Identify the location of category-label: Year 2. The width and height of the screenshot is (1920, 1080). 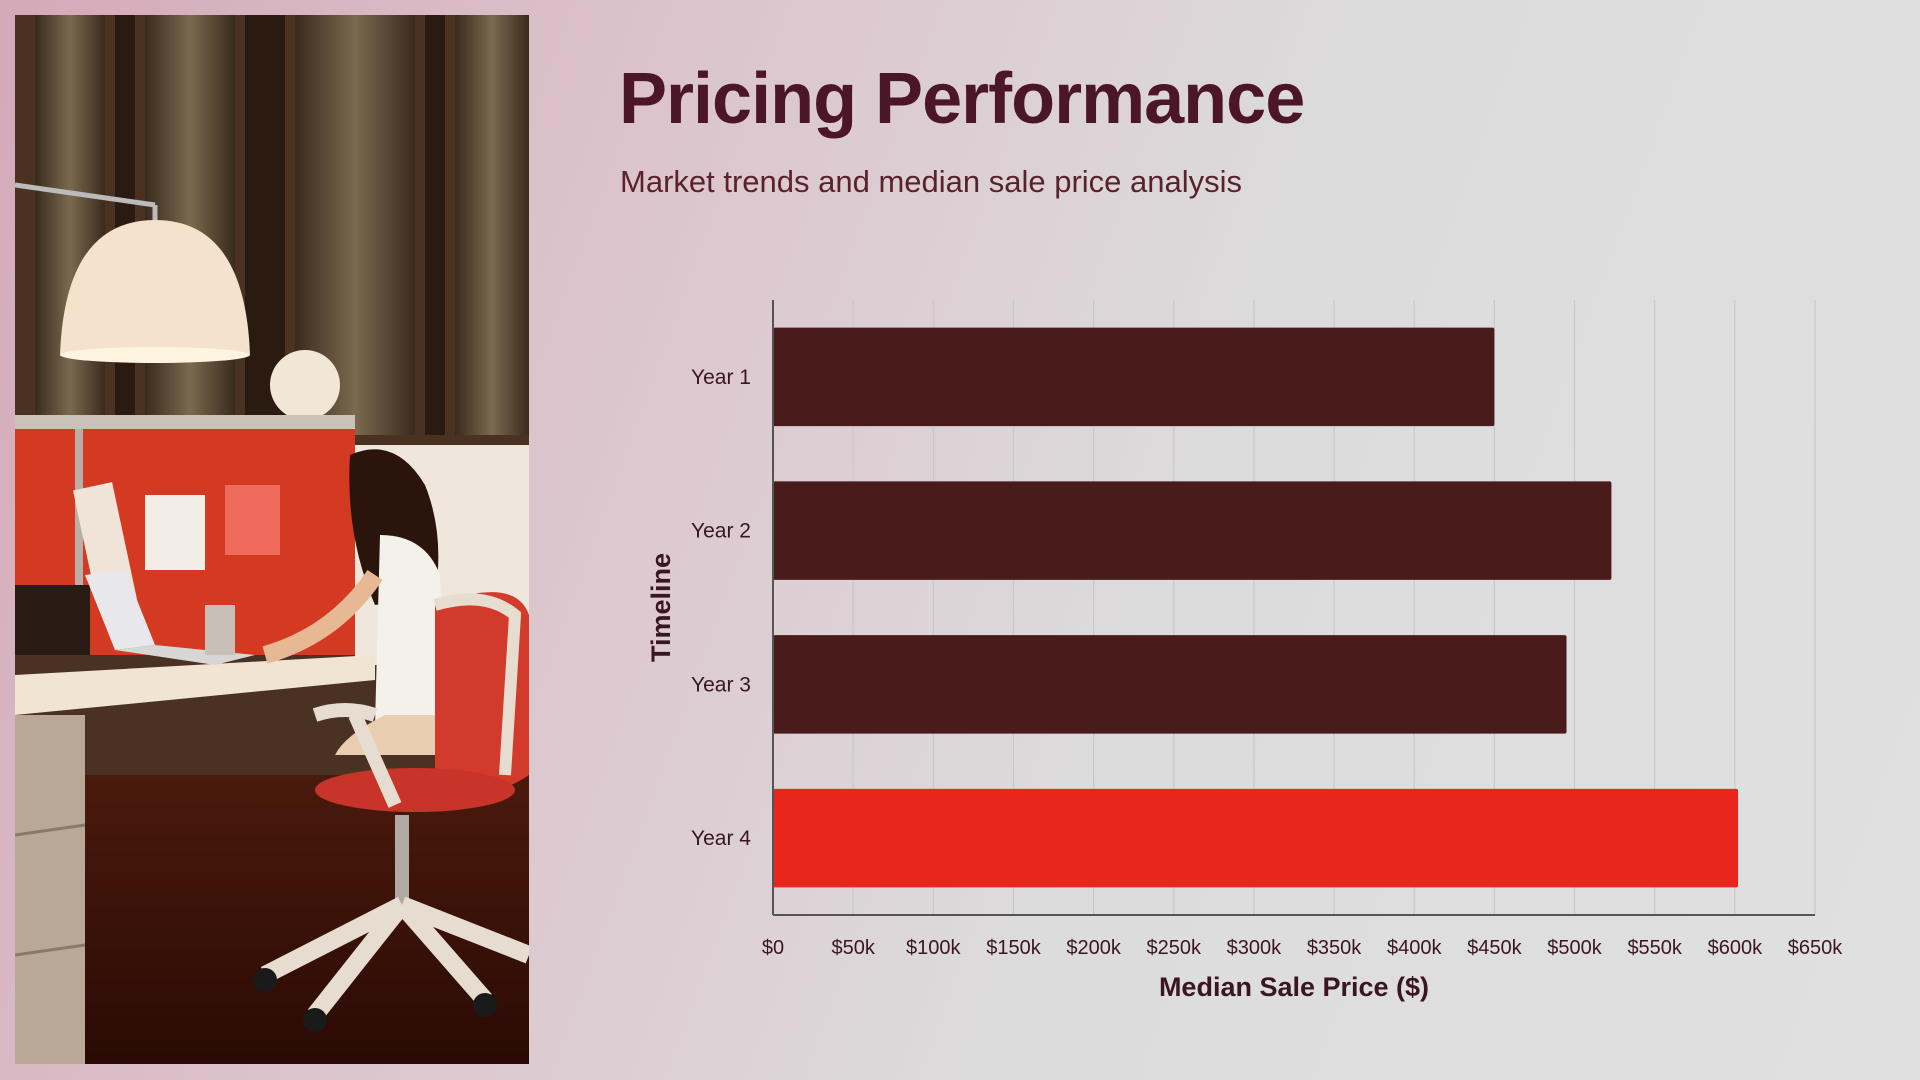
(721, 531).